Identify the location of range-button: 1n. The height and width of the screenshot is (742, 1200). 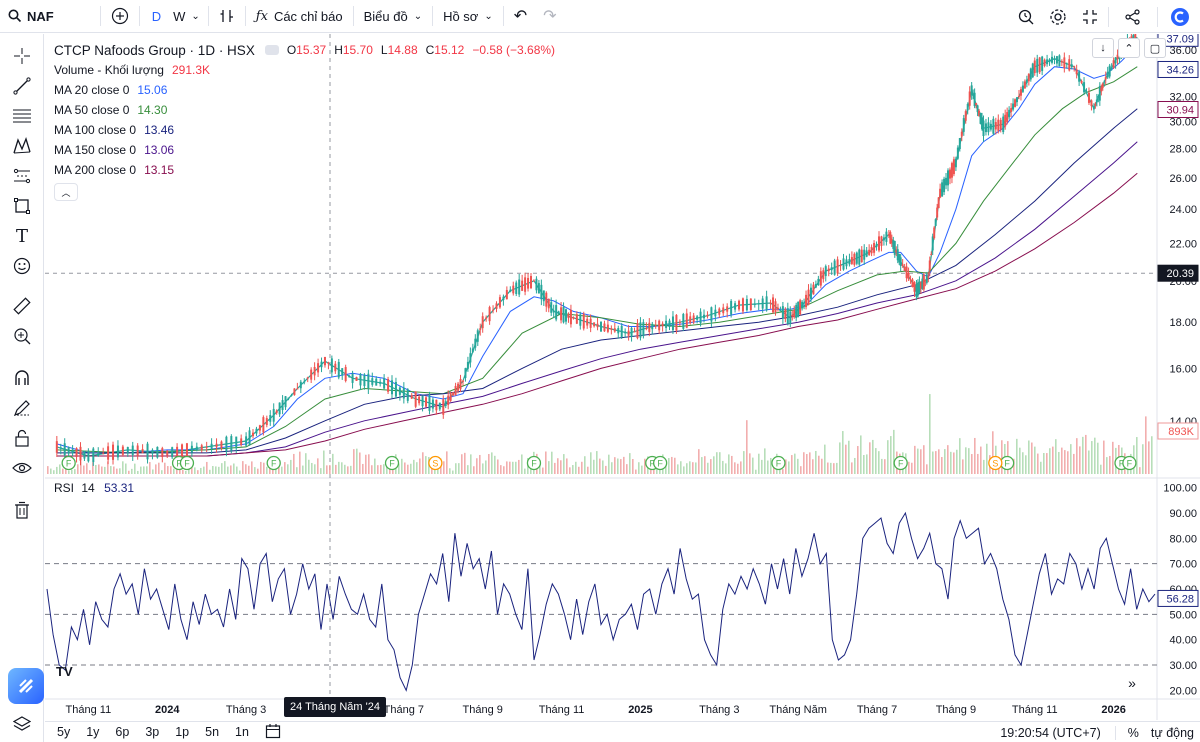
(242, 732).